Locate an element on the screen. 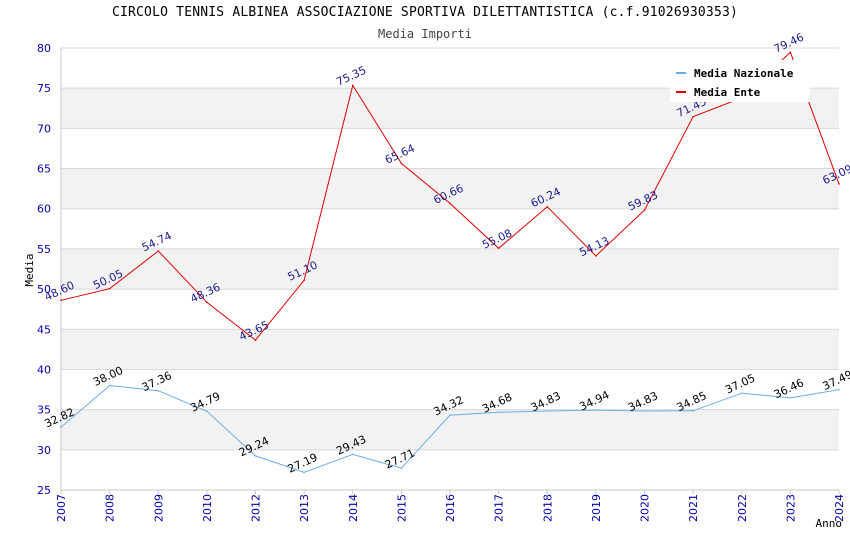  x-tick-label: 2008 is located at coordinates (110, 508).